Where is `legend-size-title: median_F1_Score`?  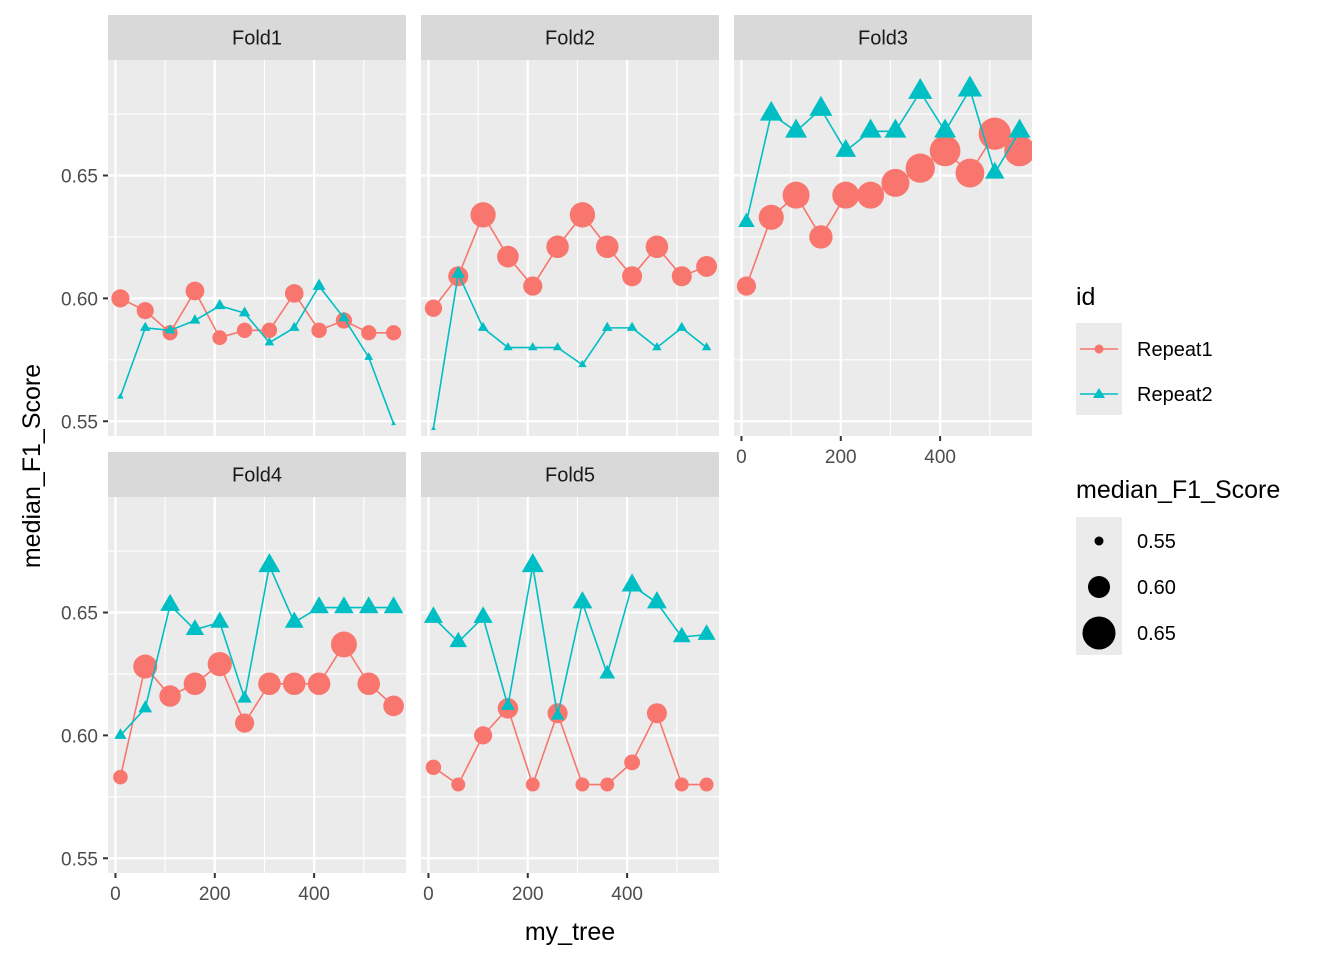 legend-size-title: median_F1_Score is located at coordinates (1178, 490).